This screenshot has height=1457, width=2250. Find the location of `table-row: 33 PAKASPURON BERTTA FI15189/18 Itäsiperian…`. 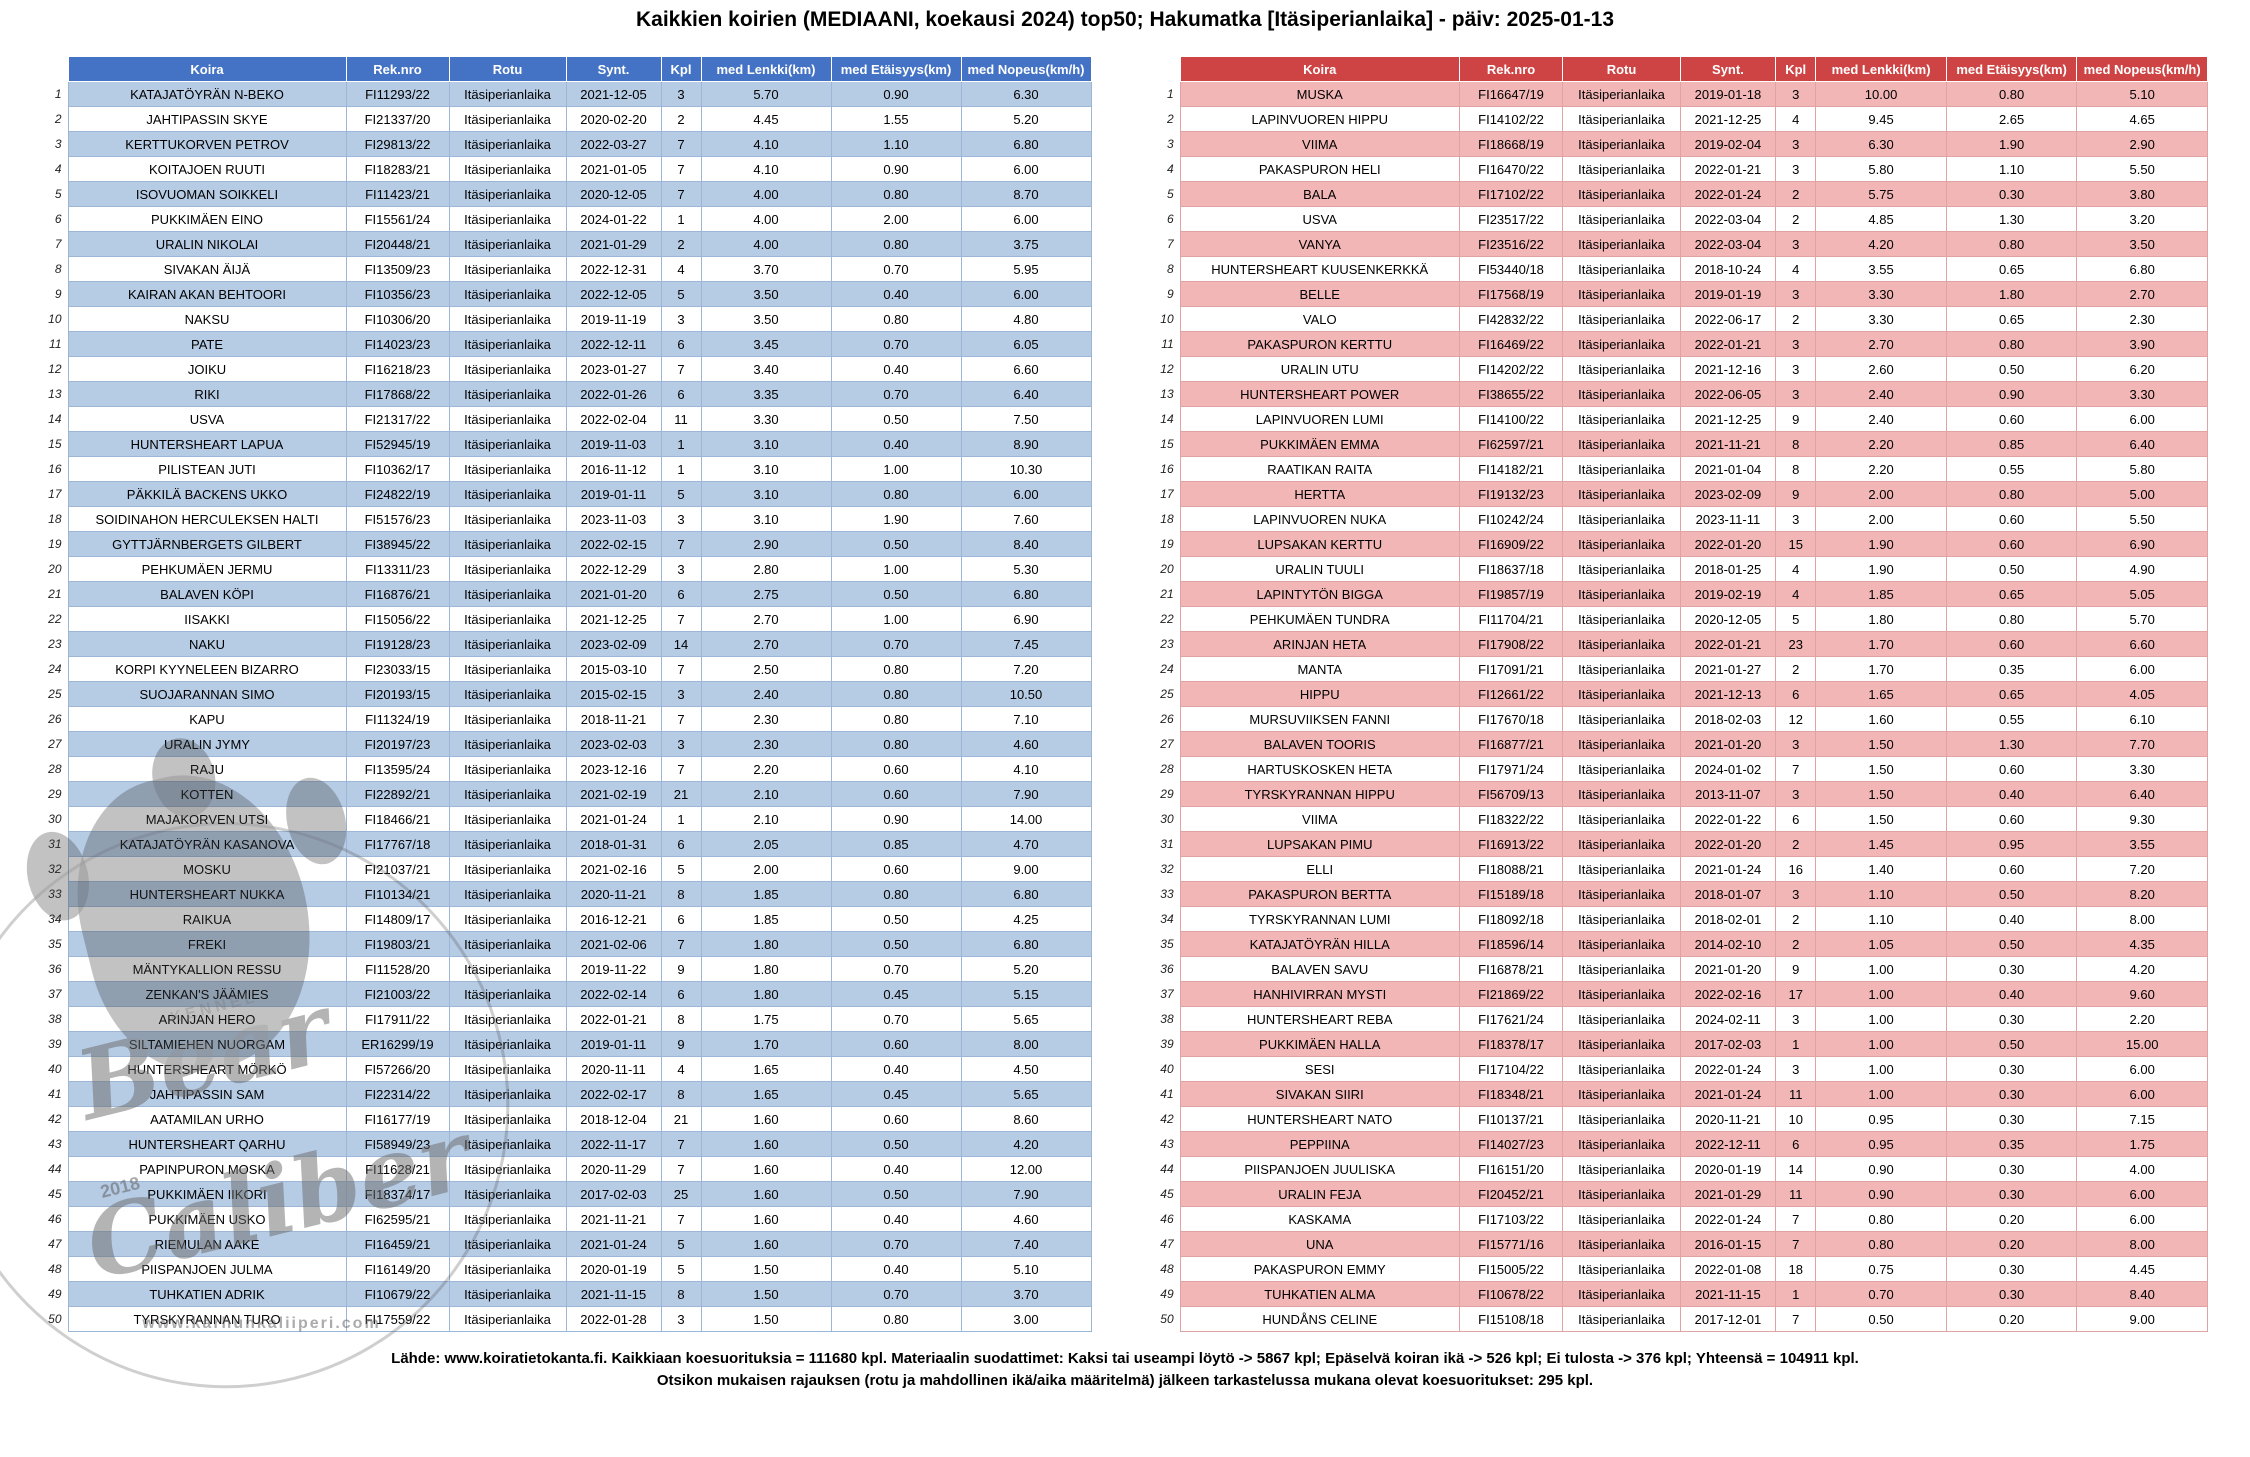

table-row: 33 PAKASPURON BERTTA FI15189/18 Itäsiperian… is located at coordinates (1675, 894).